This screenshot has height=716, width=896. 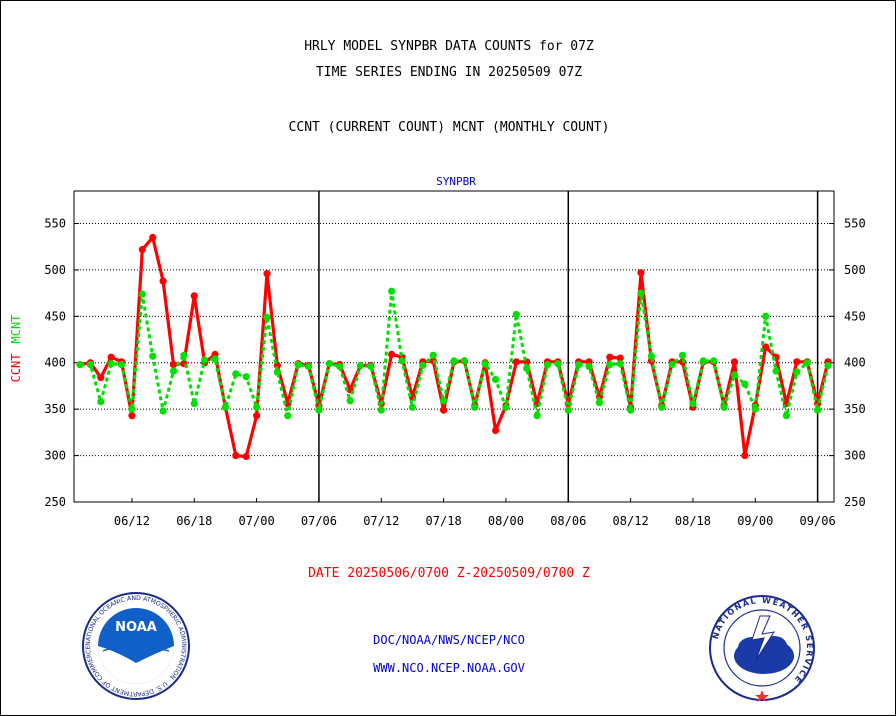 What do you see at coordinates (55, 456) in the screenshot?
I see `y-tick-label-left: 300` at bounding box center [55, 456].